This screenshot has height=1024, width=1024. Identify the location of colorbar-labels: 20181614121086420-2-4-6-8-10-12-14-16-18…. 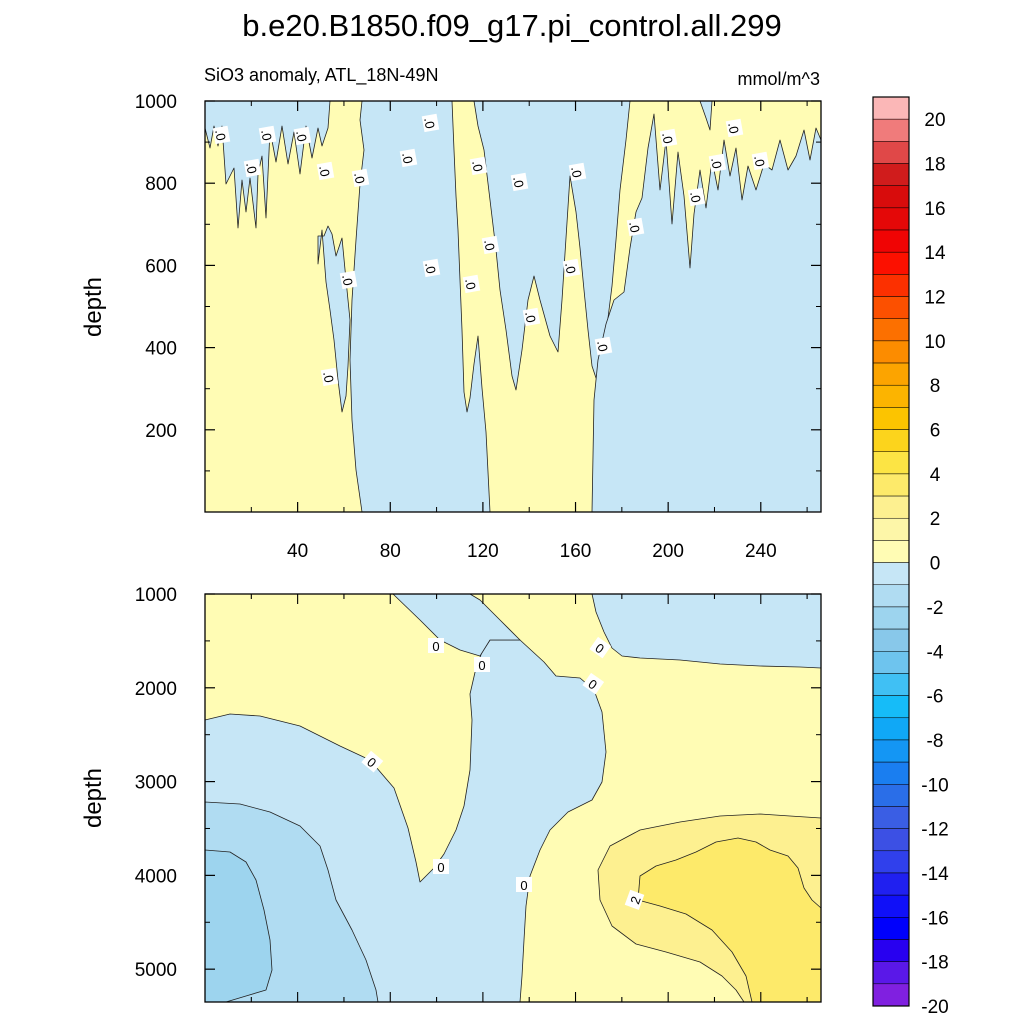
(935, 564).